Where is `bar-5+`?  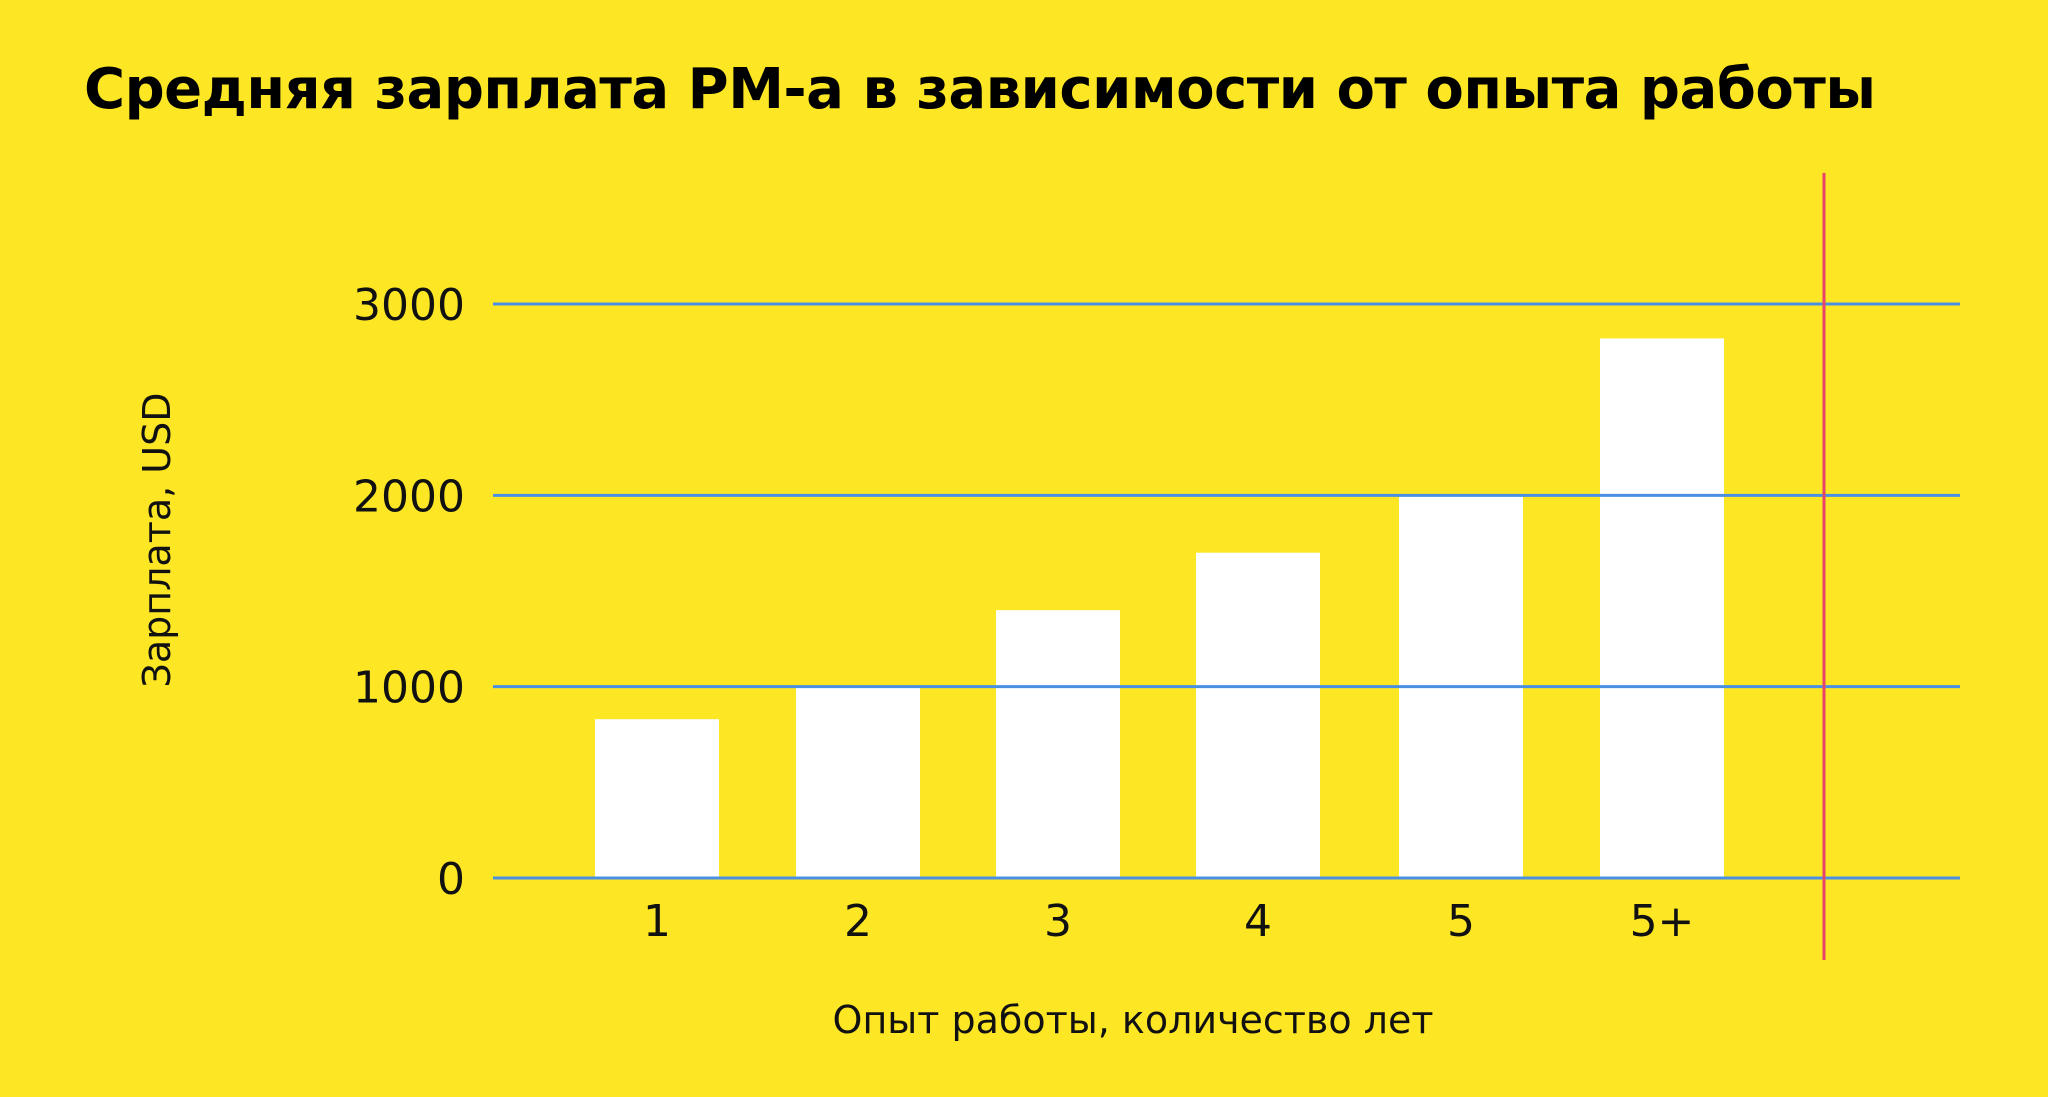 bar-5+ is located at coordinates (1662, 608).